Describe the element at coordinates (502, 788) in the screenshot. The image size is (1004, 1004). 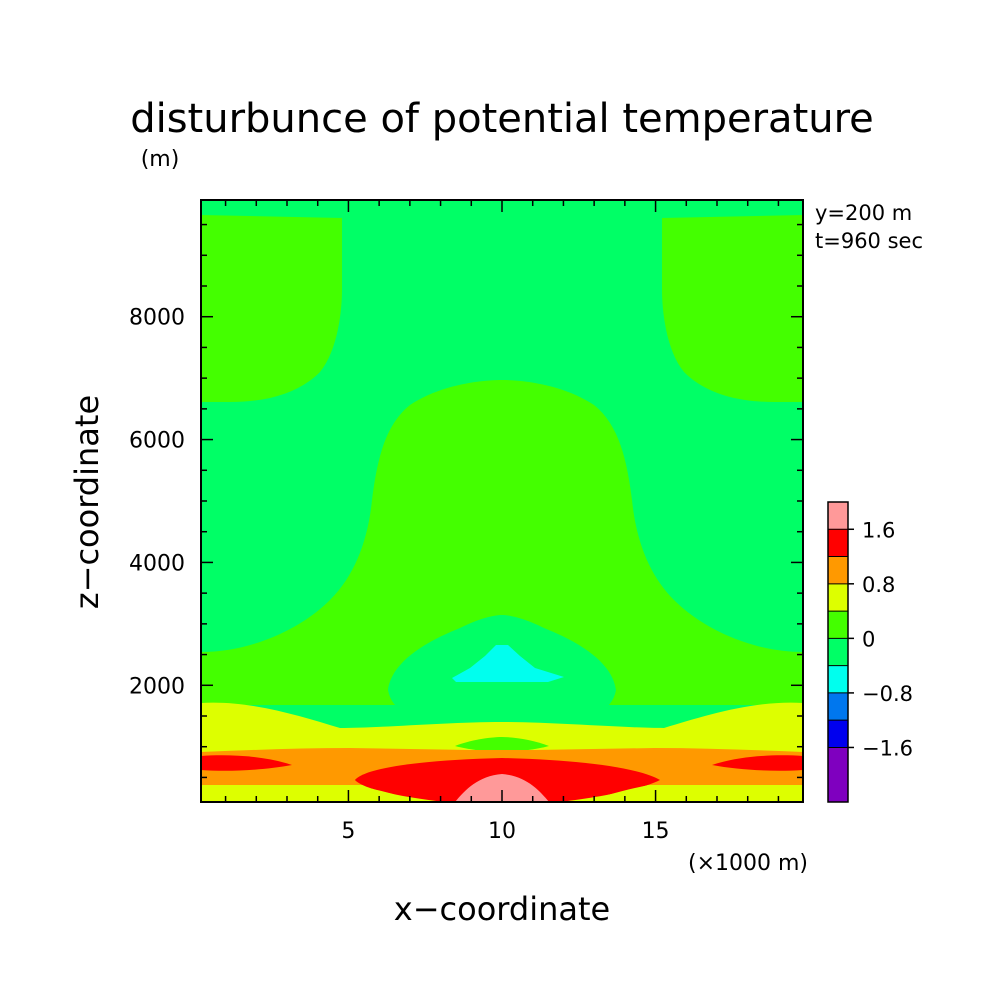
I see `contour-warm-core-maximum` at that location.